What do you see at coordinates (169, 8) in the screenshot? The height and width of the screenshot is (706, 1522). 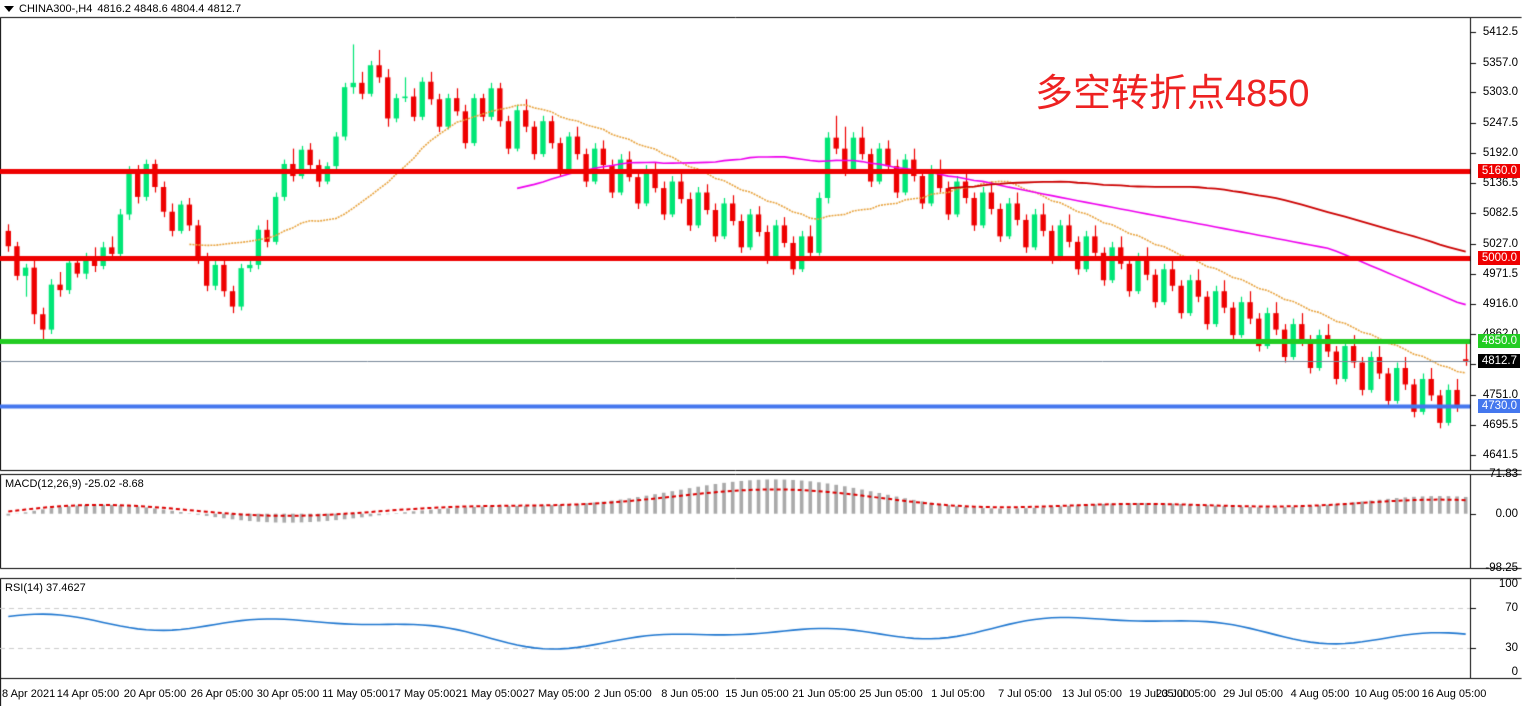 I see `ohlc-values: 4816.2 4848.6 4804.4 4812.7` at bounding box center [169, 8].